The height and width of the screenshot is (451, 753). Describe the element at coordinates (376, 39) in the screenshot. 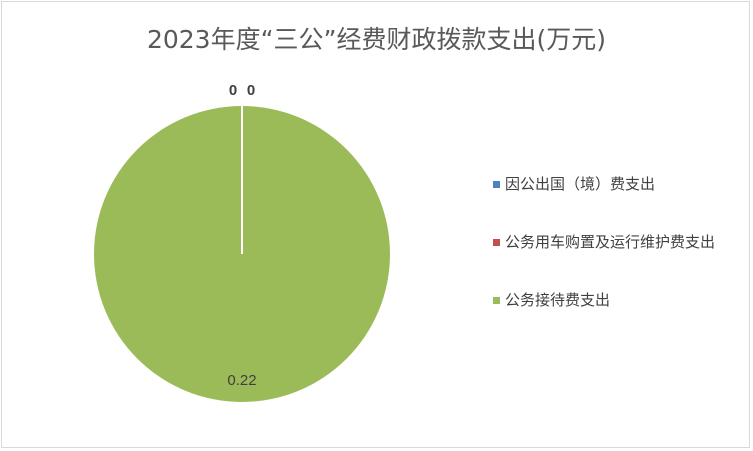

I see `chart-title: 2023年度“三公”经费财政拨款支出(万元)` at that location.